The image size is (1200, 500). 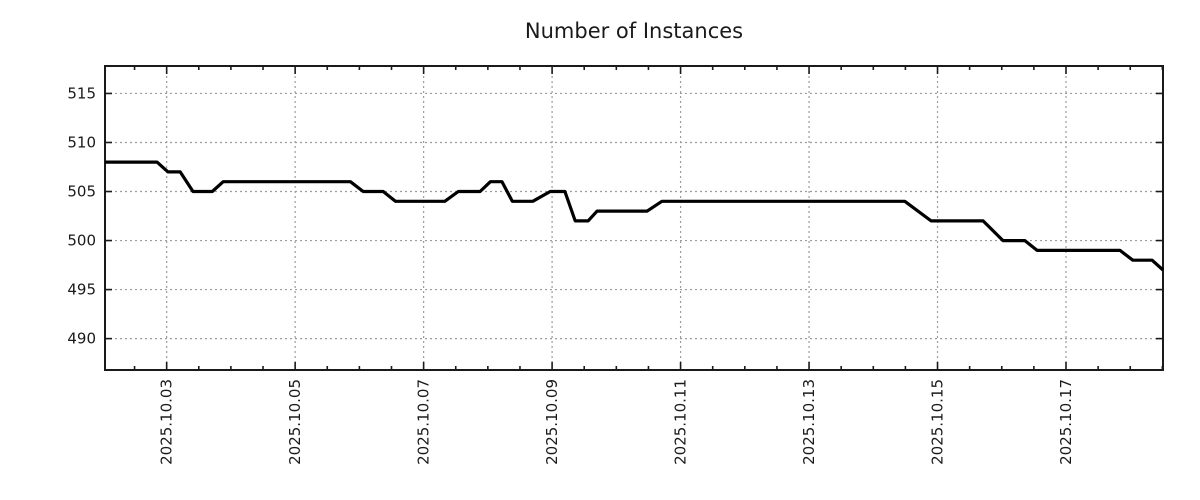 I want to click on y-tick-labels: 490 495 500 505 510 515, so click(x=81, y=215).